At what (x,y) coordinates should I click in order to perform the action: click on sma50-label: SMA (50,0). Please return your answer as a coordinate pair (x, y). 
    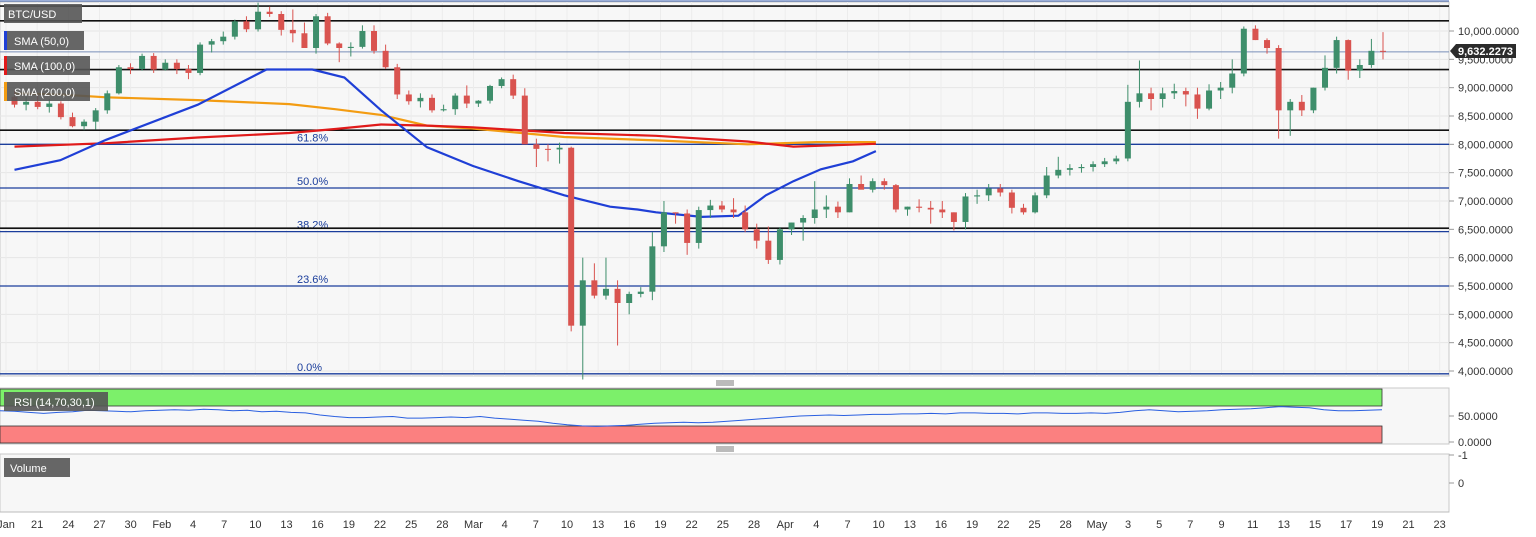
    Looking at the image, I should click on (41, 42).